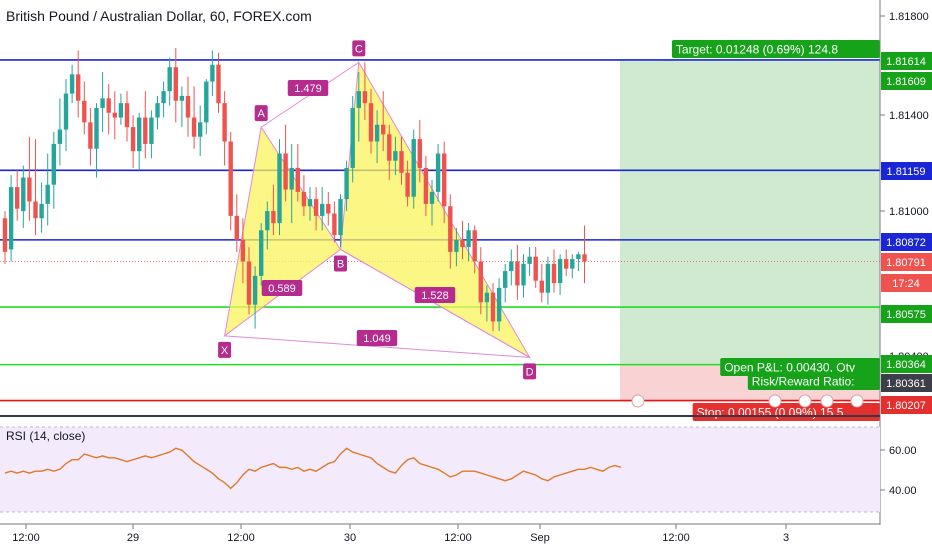 The height and width of the screenshot is (550, 932). What do you see at coordinates (906, 365) in the screenshot?
I see `price-marker-green-line2: 1.80364` at bounding box center [906, 365].